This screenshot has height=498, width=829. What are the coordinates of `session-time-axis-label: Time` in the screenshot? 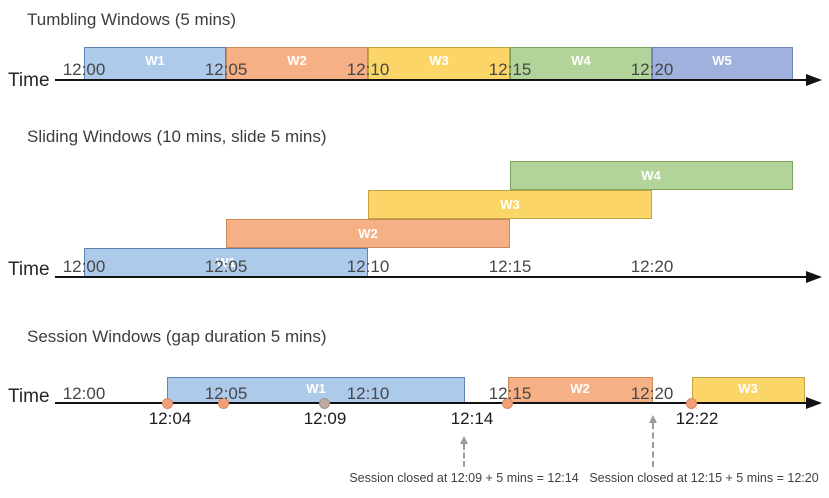 It's located at (29, 396).